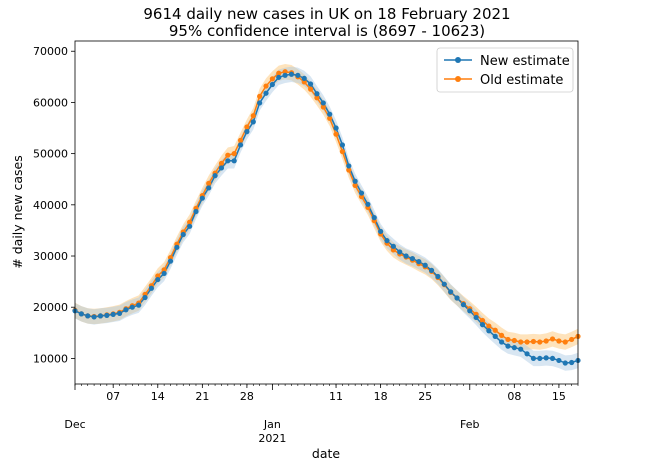  I want to click on y-tick-label: 10000, so click(50, 358).